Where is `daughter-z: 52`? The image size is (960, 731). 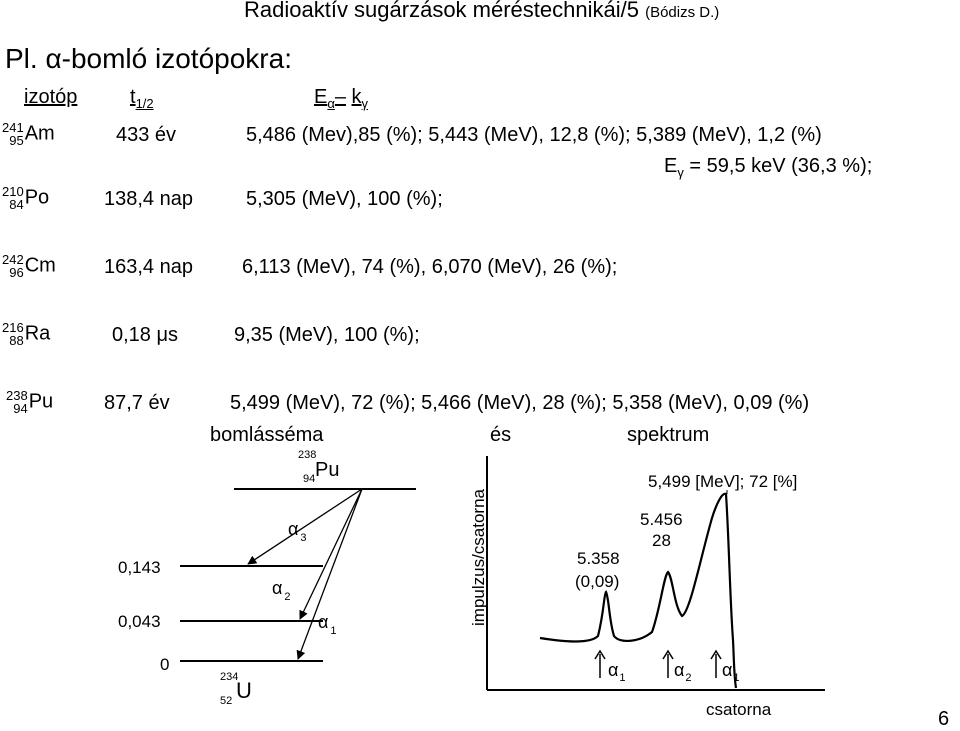
daughter-z: 52 is located at coordinates (226, 701).